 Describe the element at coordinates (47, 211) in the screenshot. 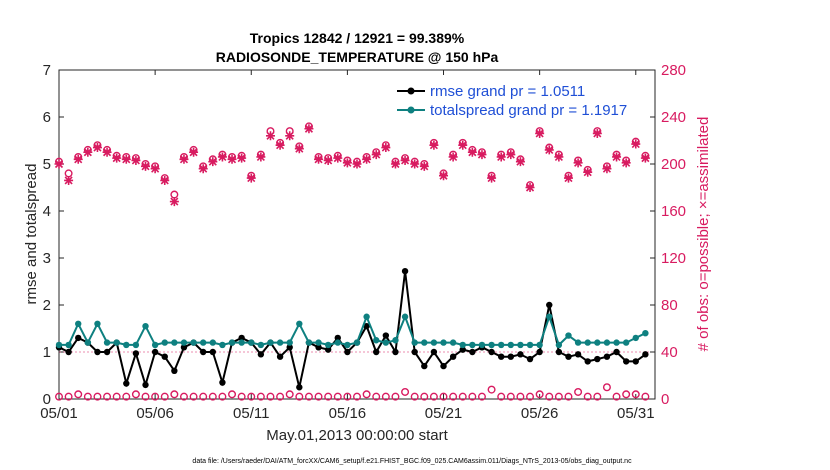

I see `y-tick-label: 4` at that location.